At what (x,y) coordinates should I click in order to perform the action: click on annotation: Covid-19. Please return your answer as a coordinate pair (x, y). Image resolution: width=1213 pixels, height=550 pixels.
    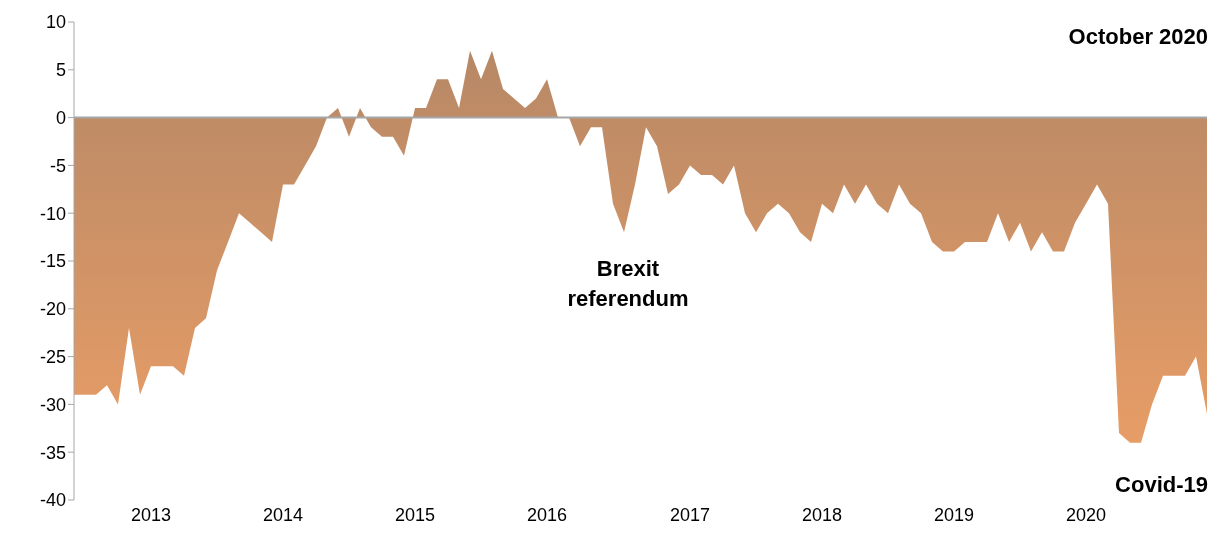
    Looking at the image, I should click on (1161, 485).